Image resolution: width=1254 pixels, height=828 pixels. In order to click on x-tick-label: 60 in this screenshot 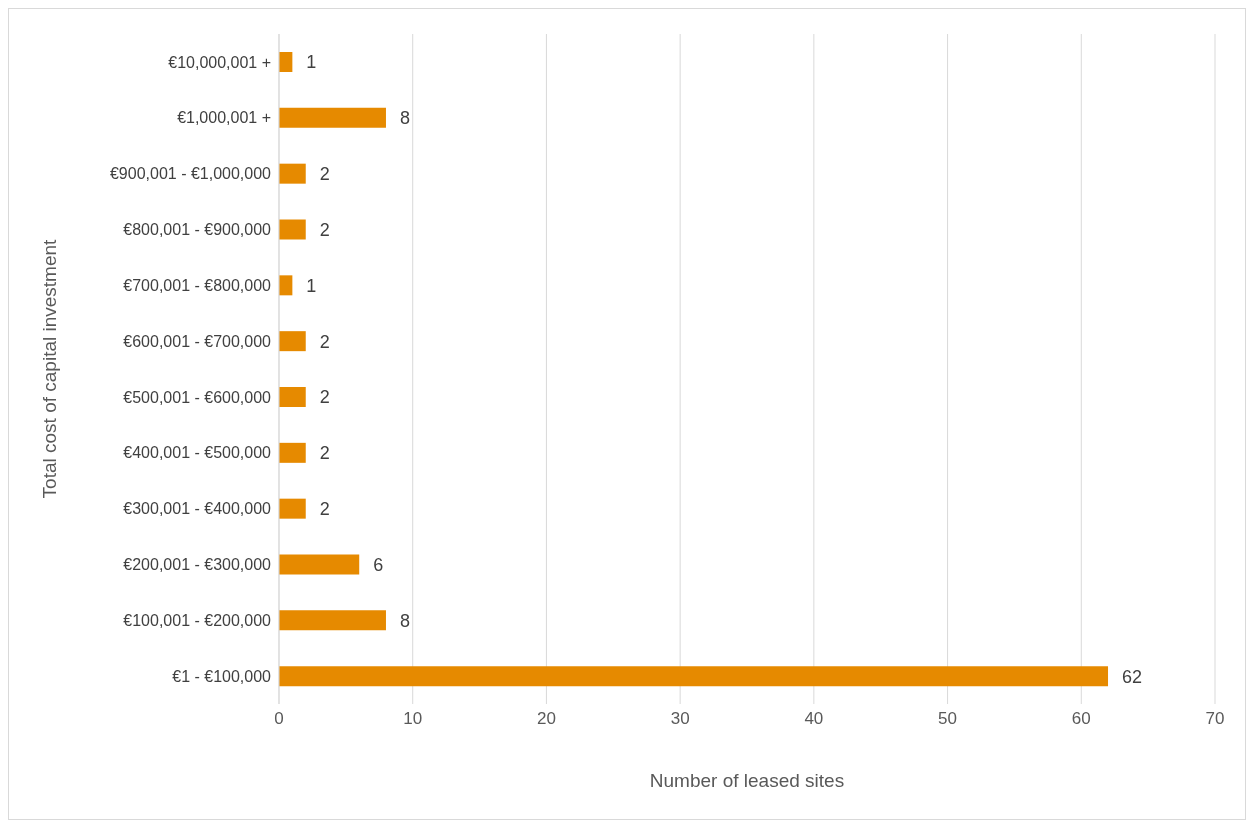, I will do `click(1081, 719)`.